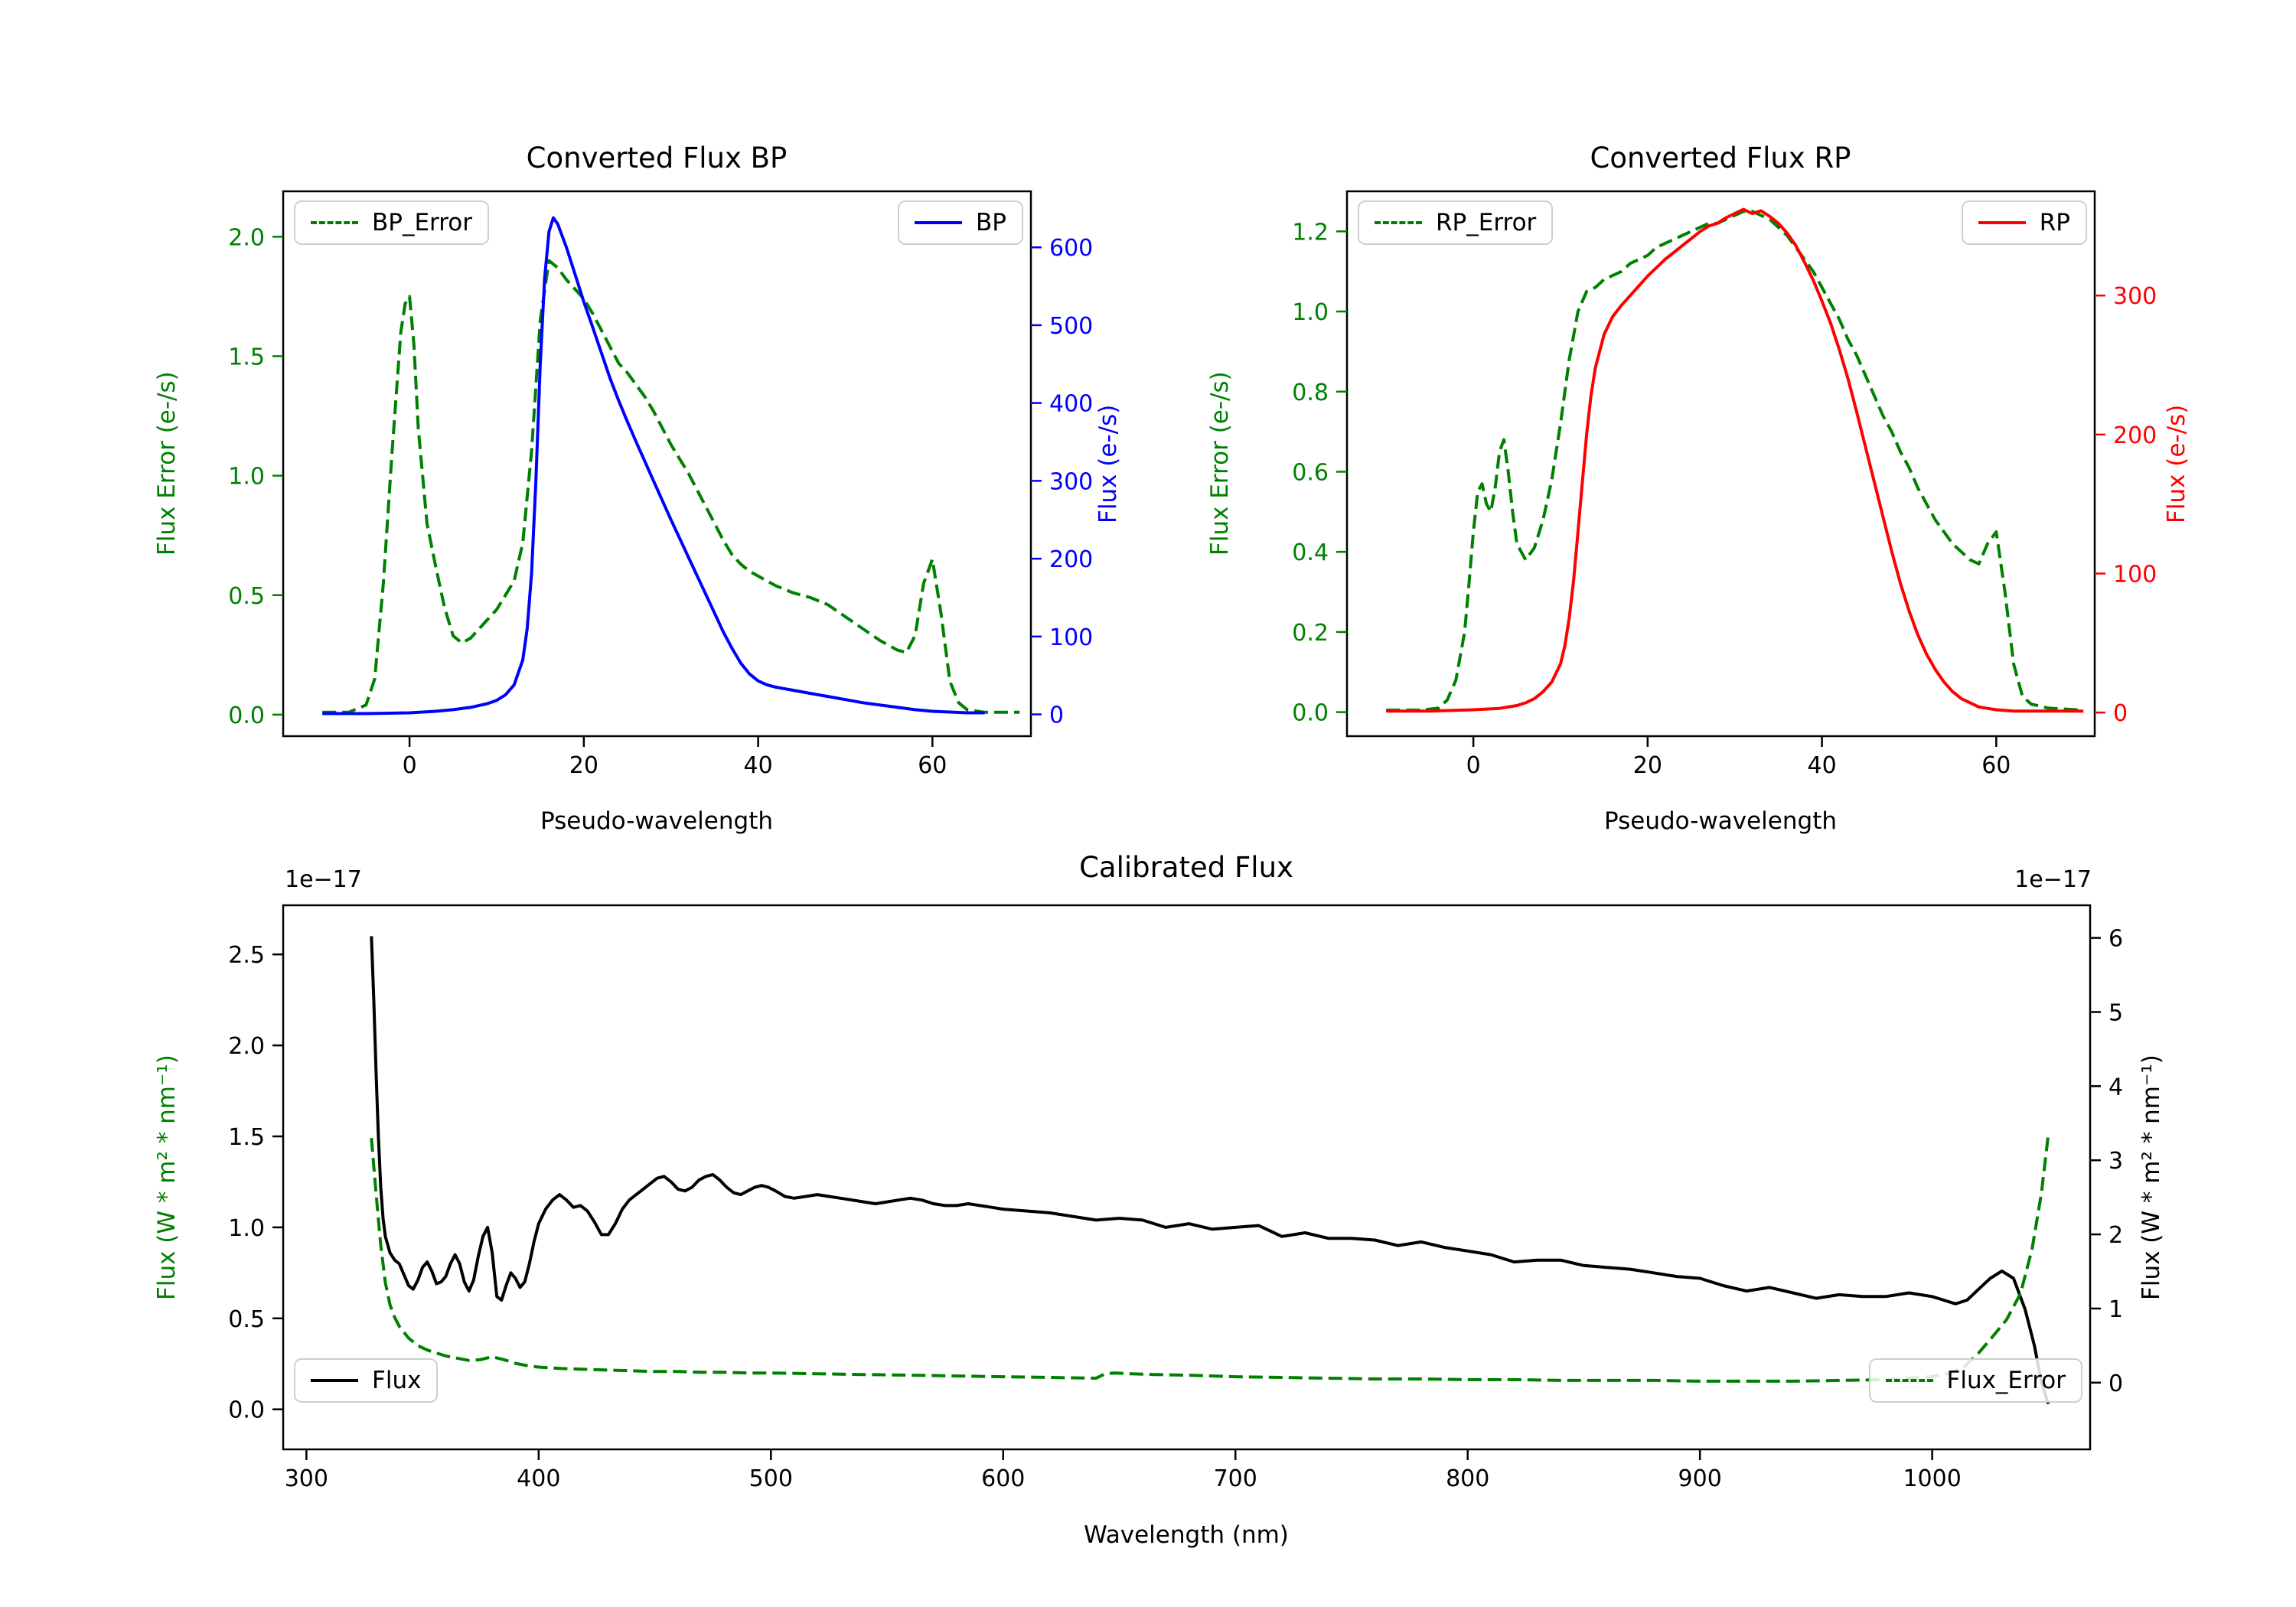  I want to click on flux-xtick-label: 500, so click(771, 1479).